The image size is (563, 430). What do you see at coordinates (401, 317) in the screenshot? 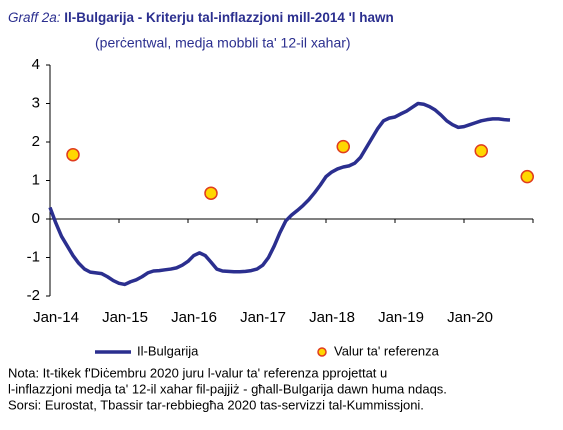
I see `x-tick-label: Jan-19` at bounding box center [401, 317].